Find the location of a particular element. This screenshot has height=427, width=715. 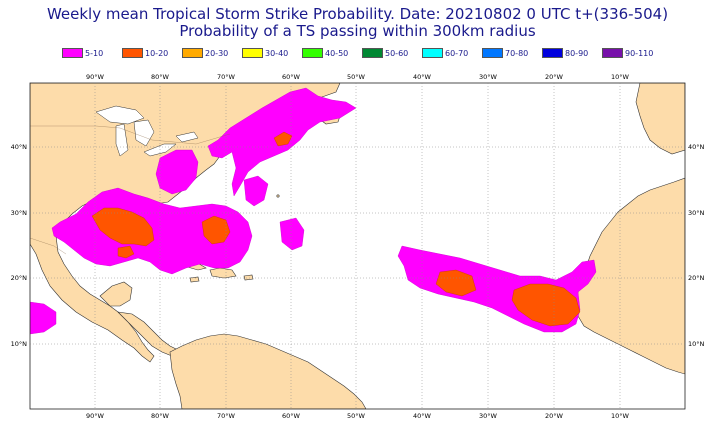

legend-label: 90-110 is located at coordinates (639, 53).